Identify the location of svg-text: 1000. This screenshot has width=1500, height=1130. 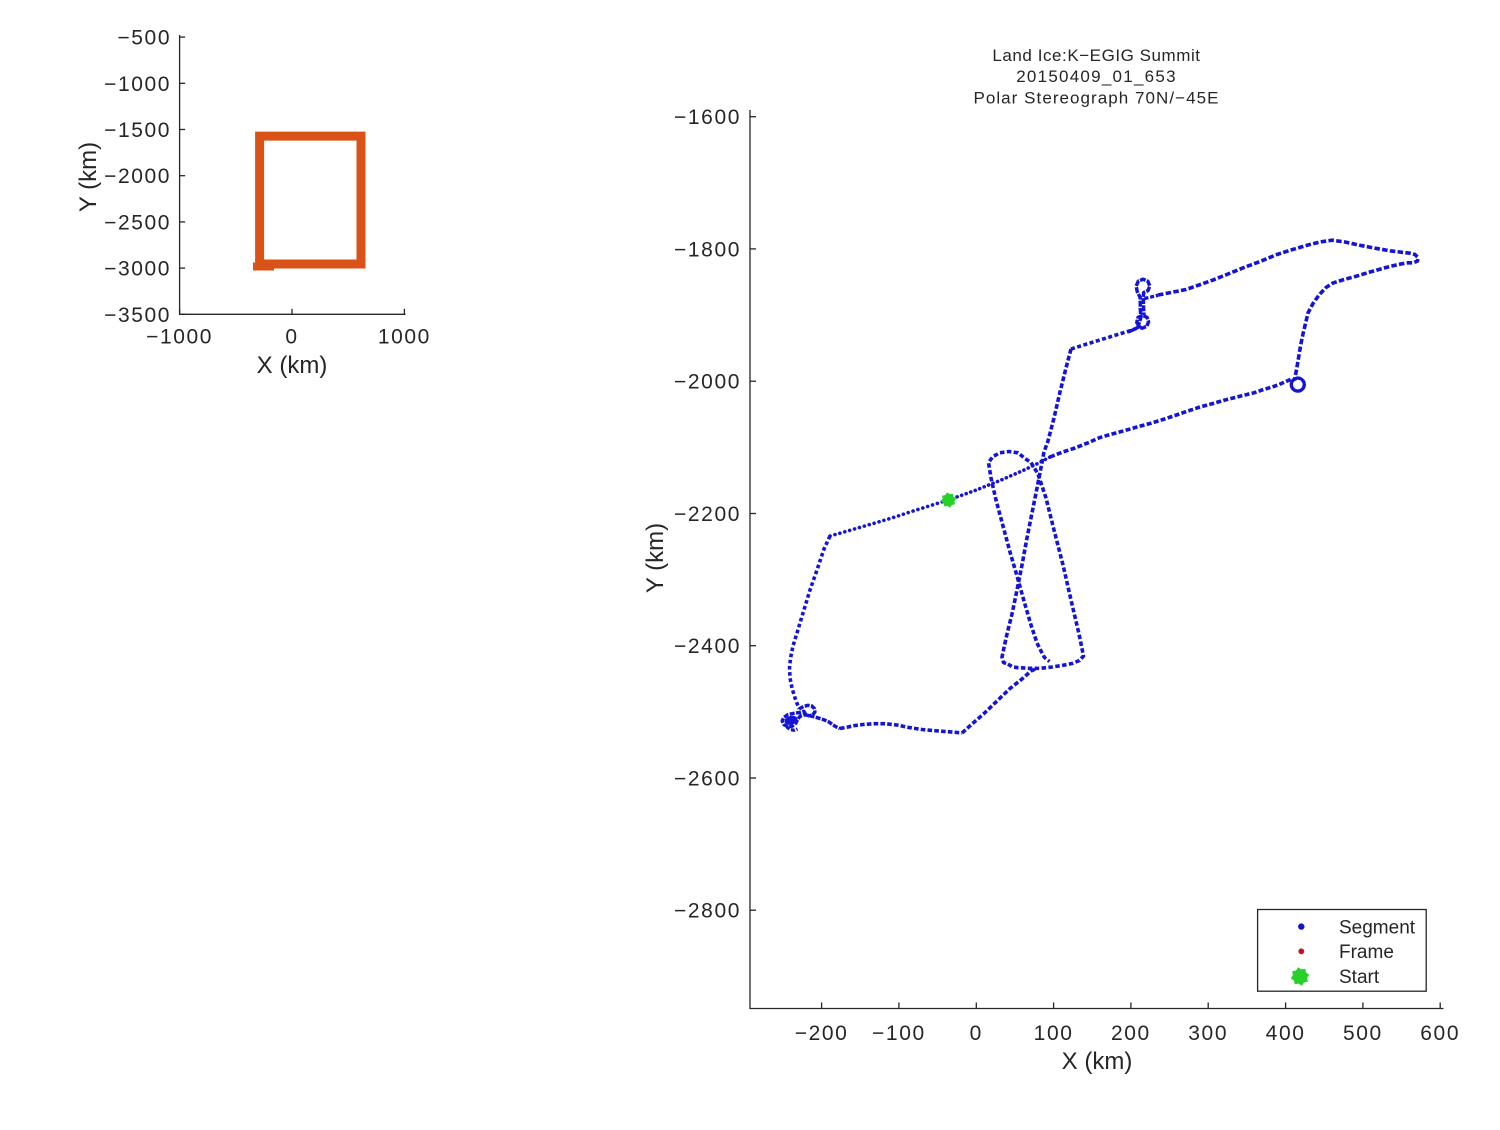
(404, 337).